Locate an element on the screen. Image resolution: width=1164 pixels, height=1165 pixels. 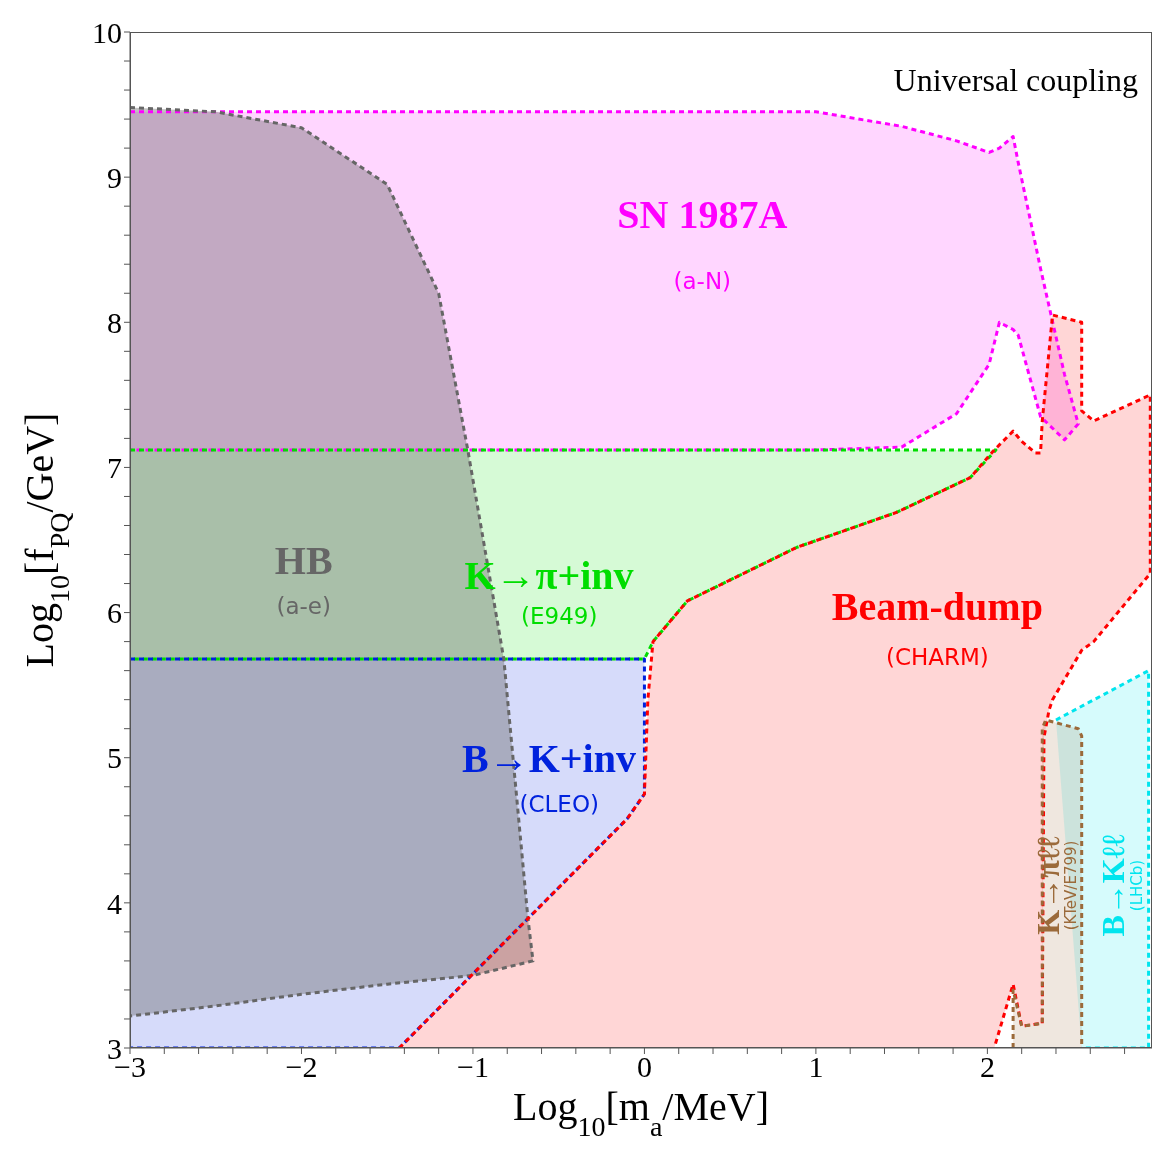
x-tick-label: 2 is located at coordinates (987, 1067).